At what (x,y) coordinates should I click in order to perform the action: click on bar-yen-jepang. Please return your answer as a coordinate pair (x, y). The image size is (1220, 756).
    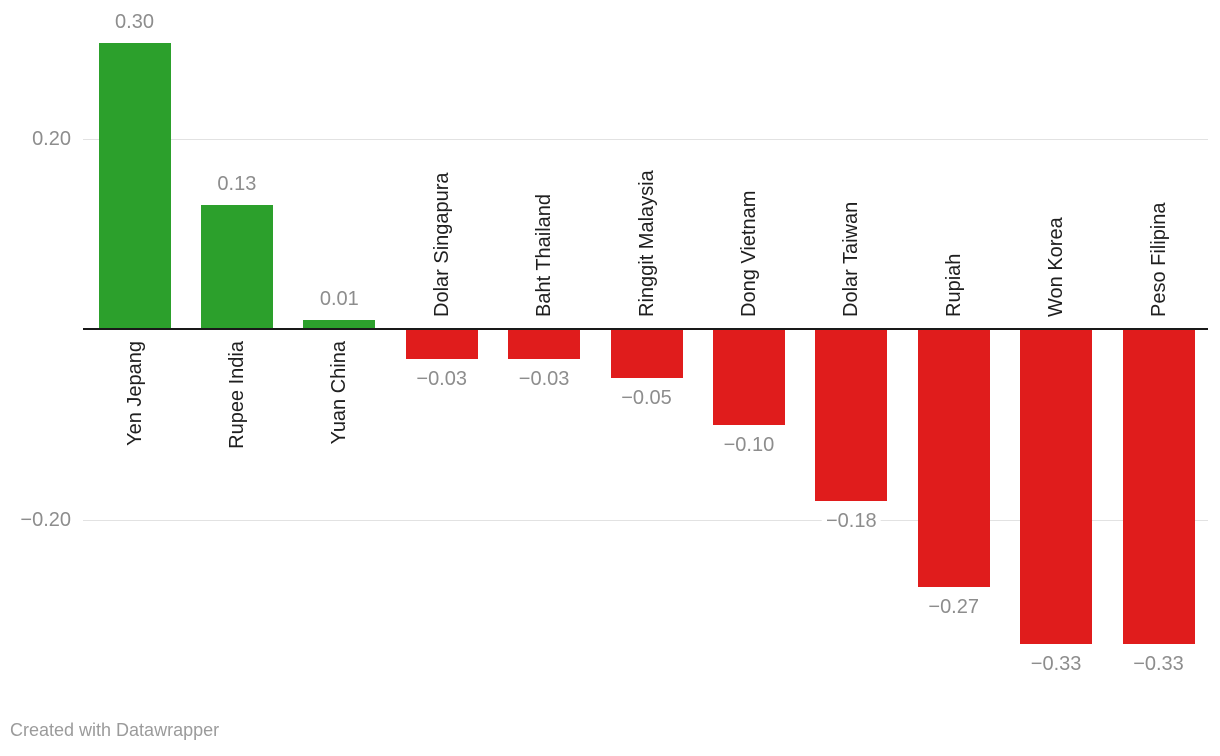
    Looking at the image, I should click on (135, 186).